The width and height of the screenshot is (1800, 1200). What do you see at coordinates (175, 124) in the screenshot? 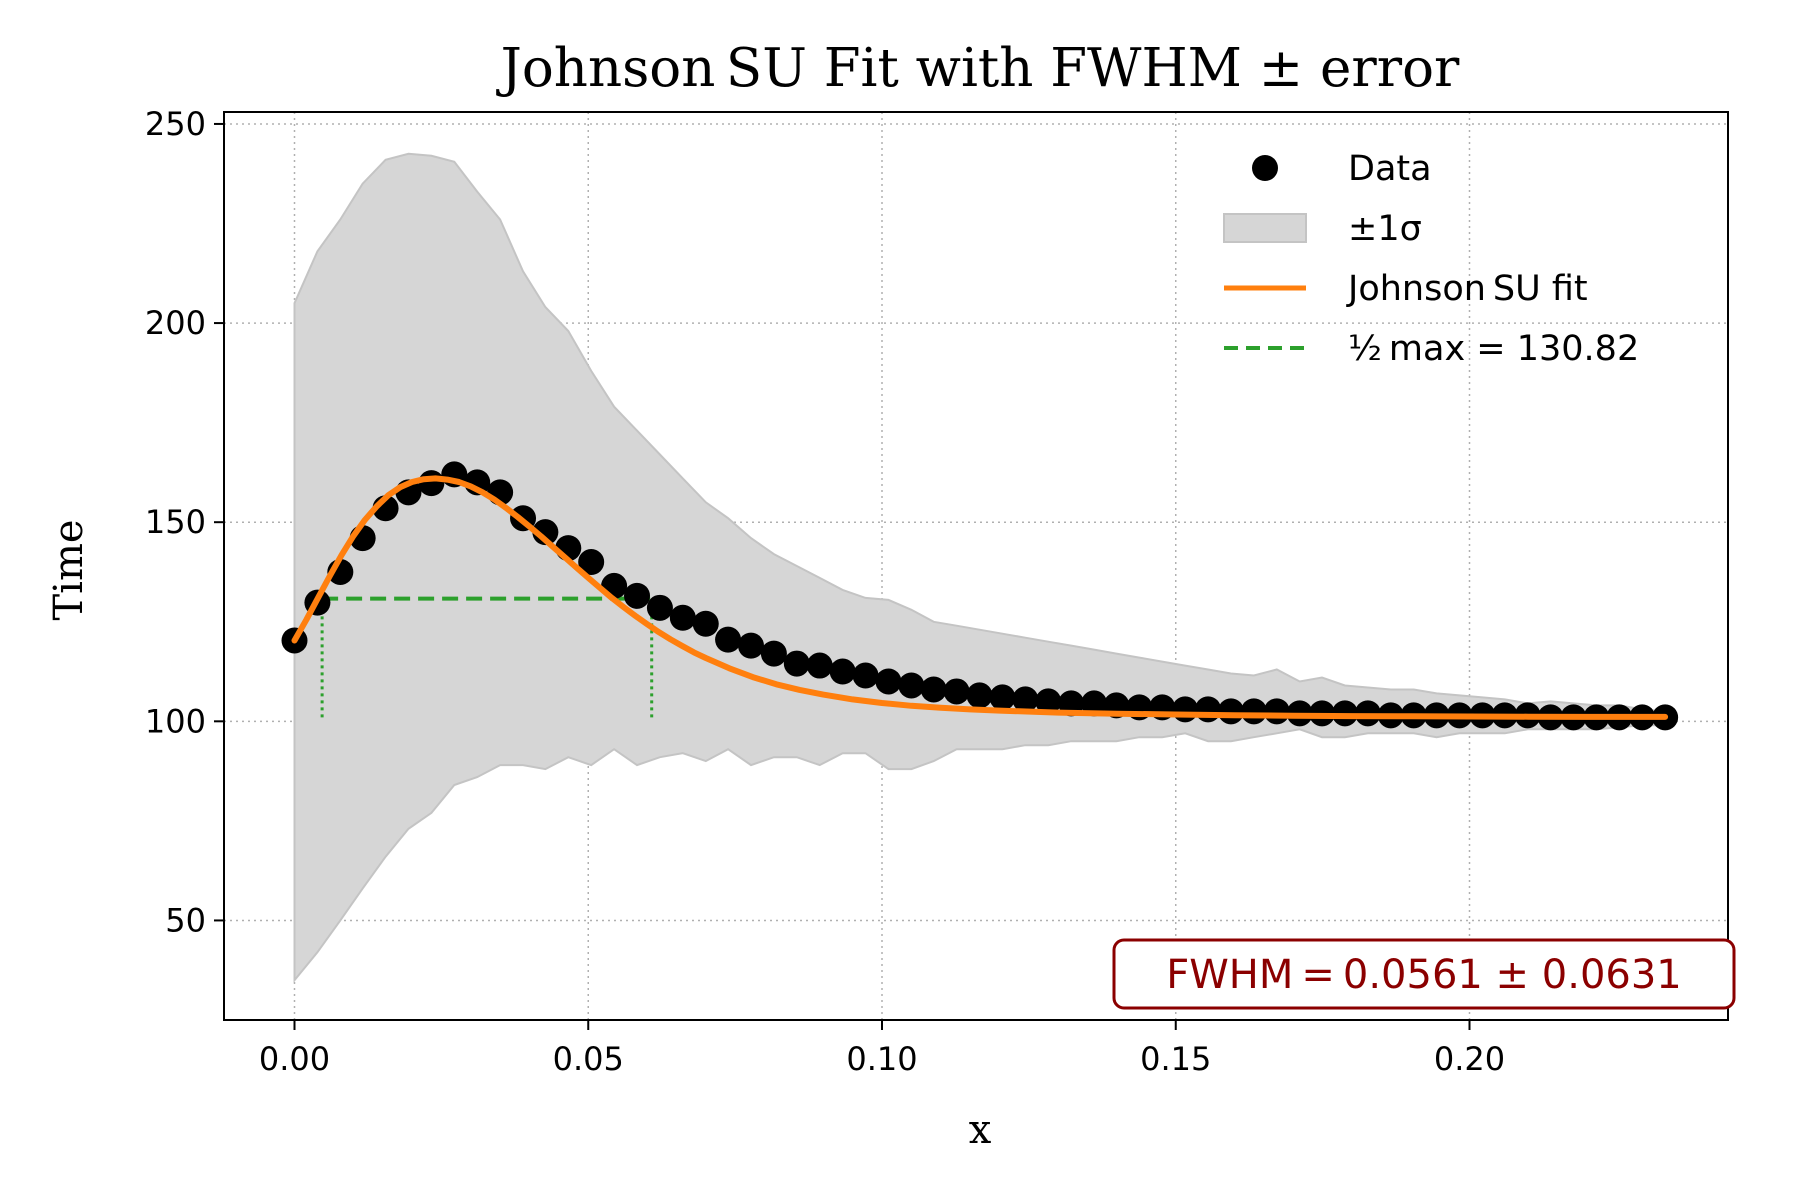
I see `y-tick-label: 250` at bounding box center [175, 124].